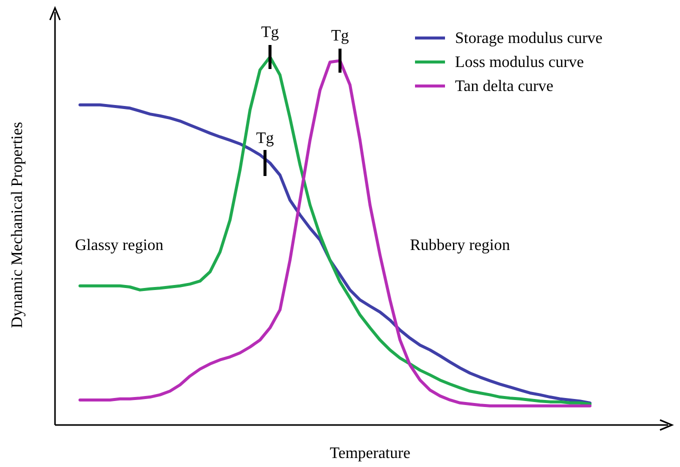  I want to click on x-axis-title: Temperature, so click(370, 453).